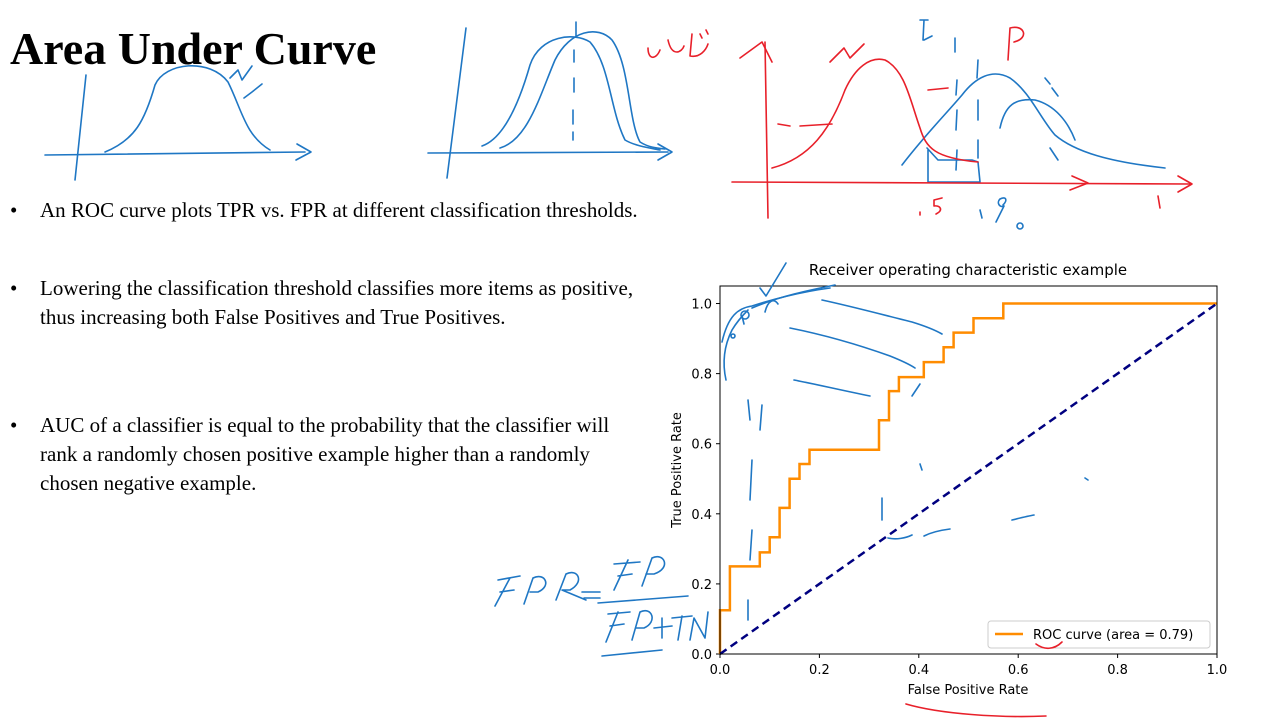  What do you see at coordinates (701, 655) in the screenshot?
I see `y-tick-label: 0.0` at bounding box center [701, 655].